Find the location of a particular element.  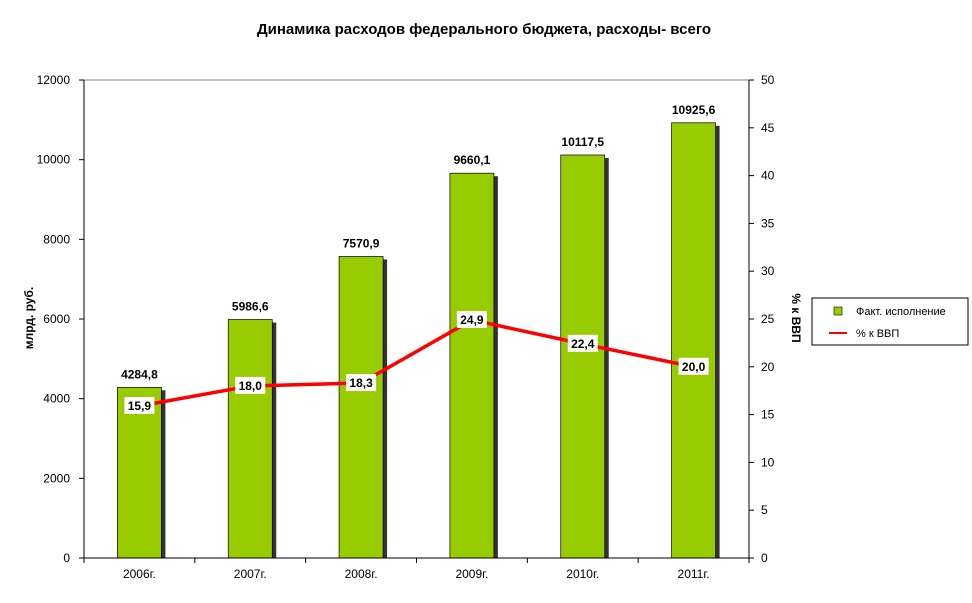

legend-swatch-bars is located at coordinates (838, 311).